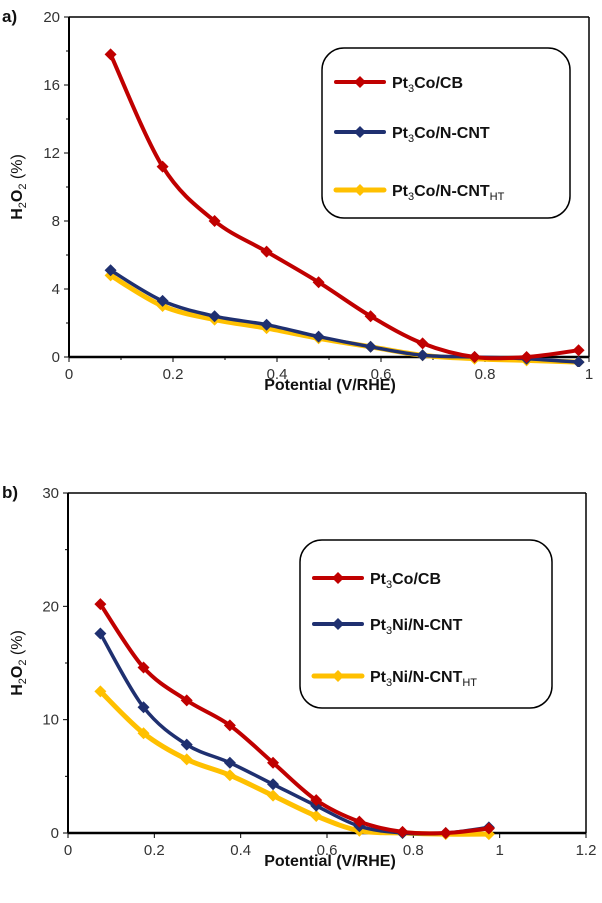 This screenshot has width=602, height=903. Describe the element at coordinates (51, 85) in the screenshot. I see `y-tick-label: 16` at that location.